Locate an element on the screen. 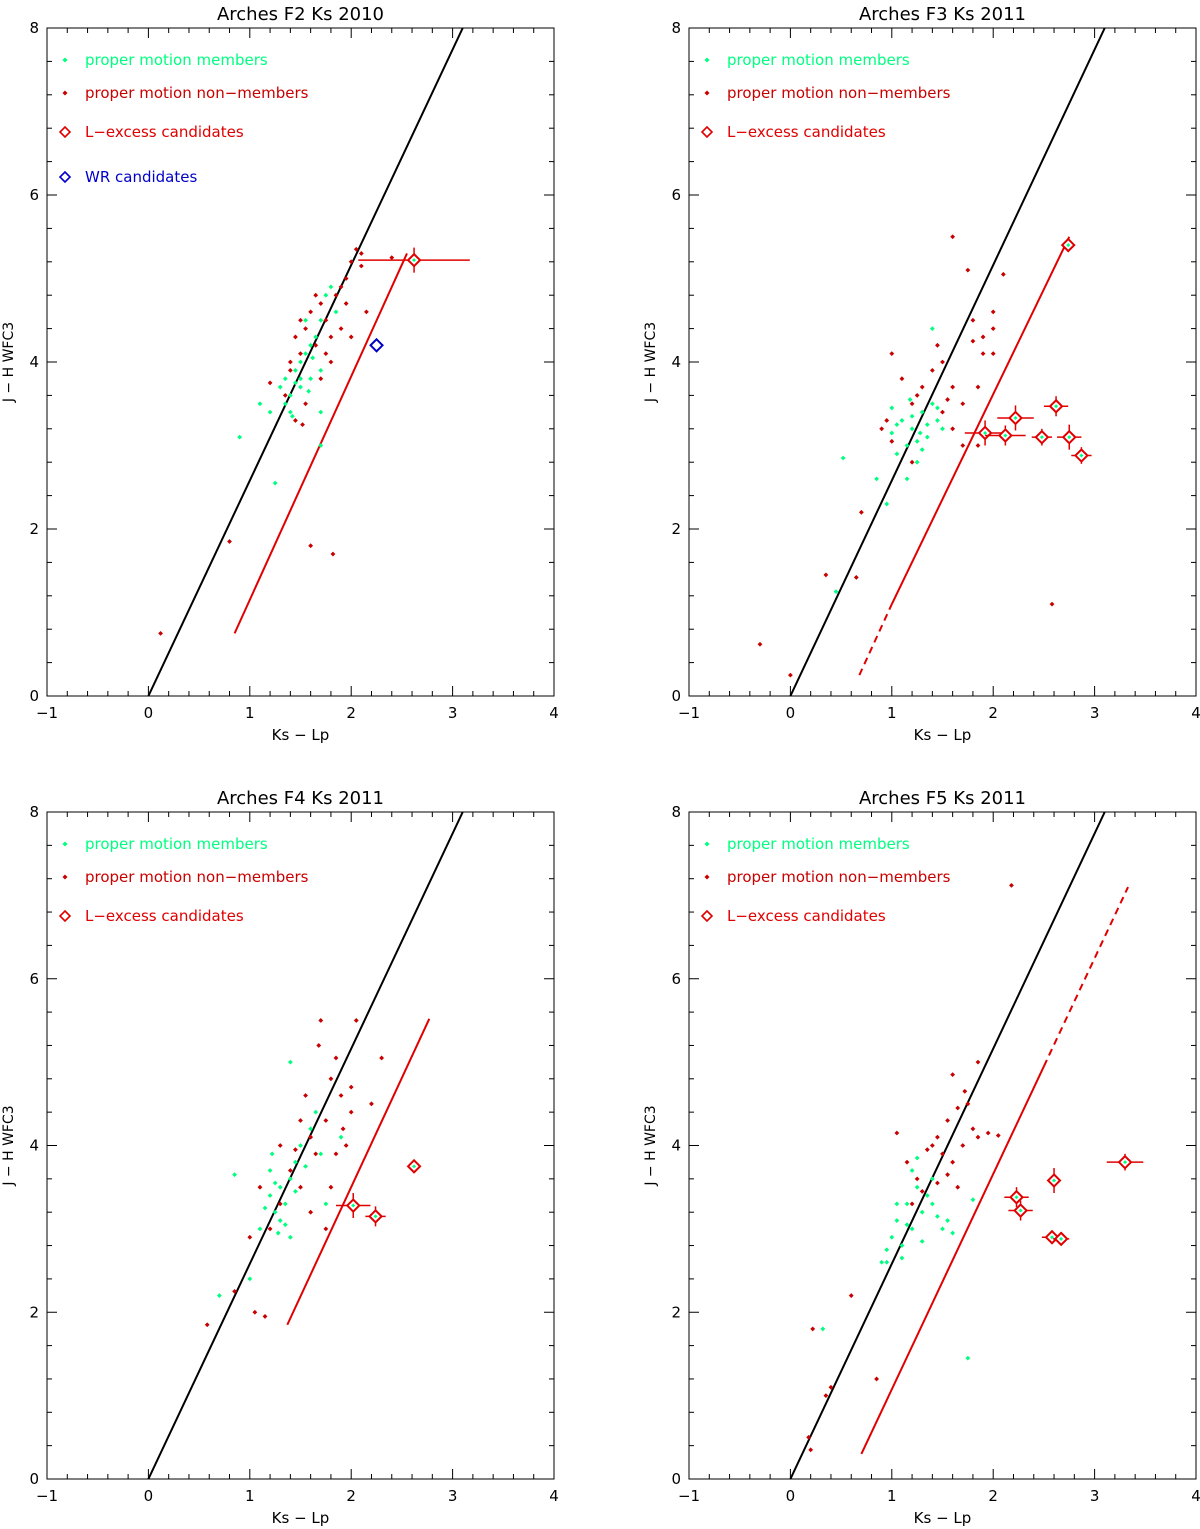  legend-lexcess-marker is located at coordinates (65, 132).